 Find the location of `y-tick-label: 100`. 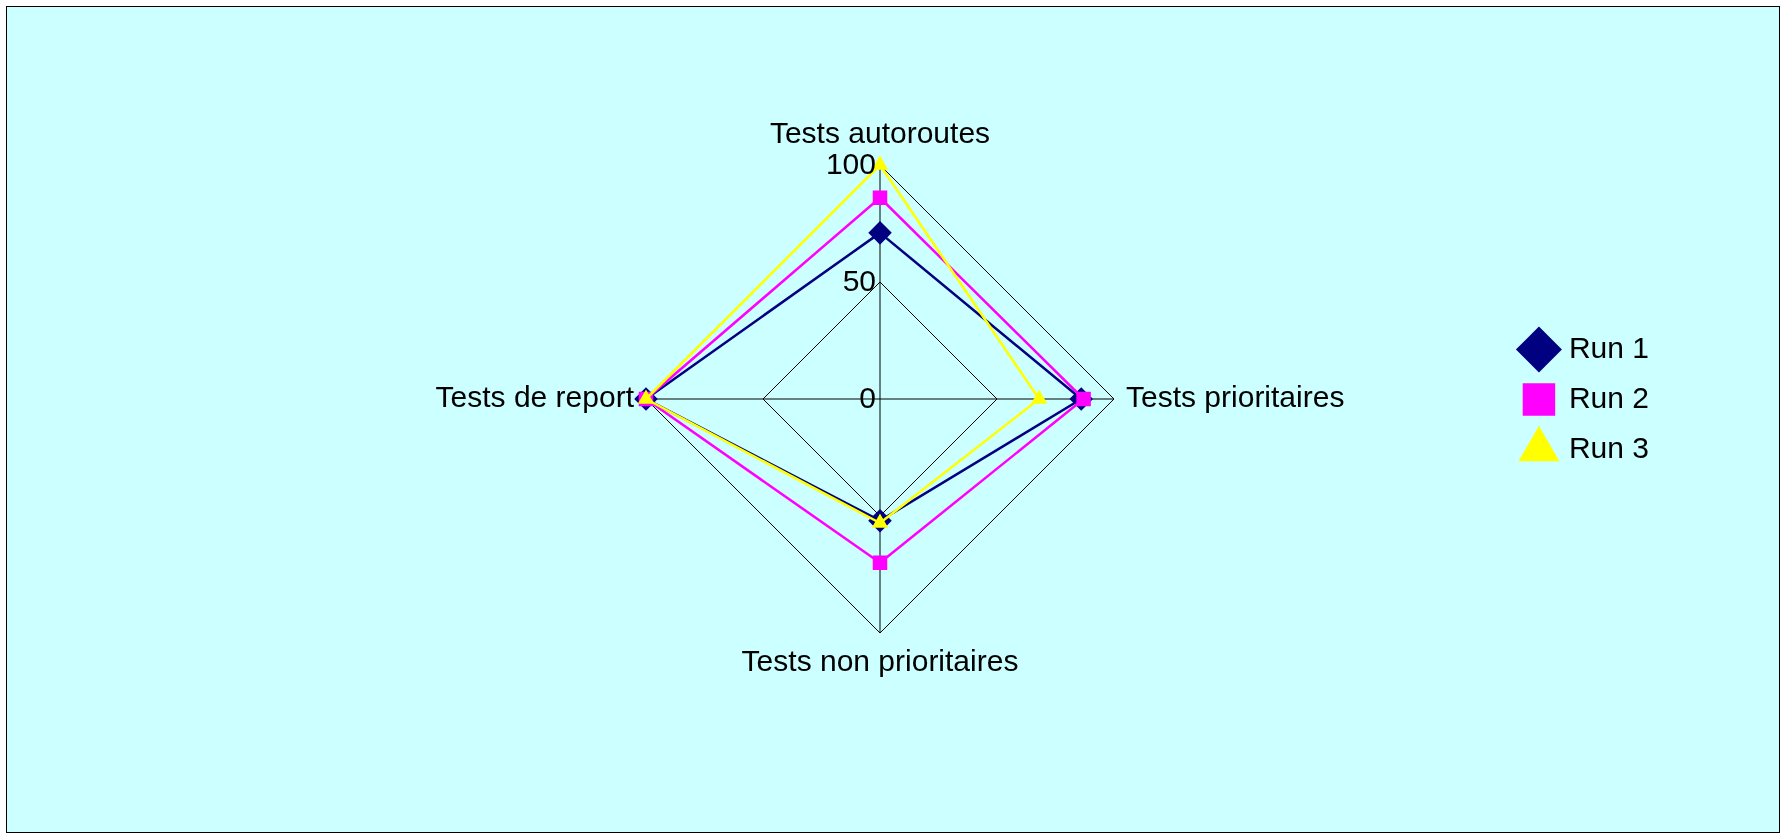

y-tick-label: 100 is located at coordinates (850, 164).